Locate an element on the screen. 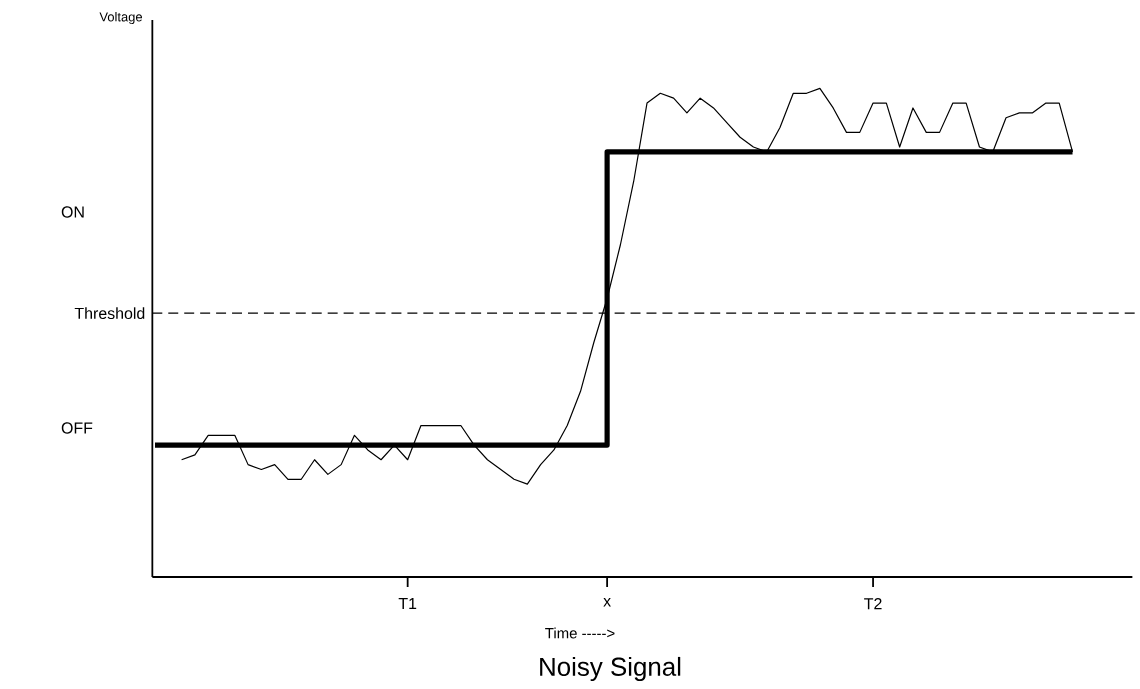 The height and width of the screenshot is (689, 1140). x-tick-label: x is located at coordinates (607, 602).